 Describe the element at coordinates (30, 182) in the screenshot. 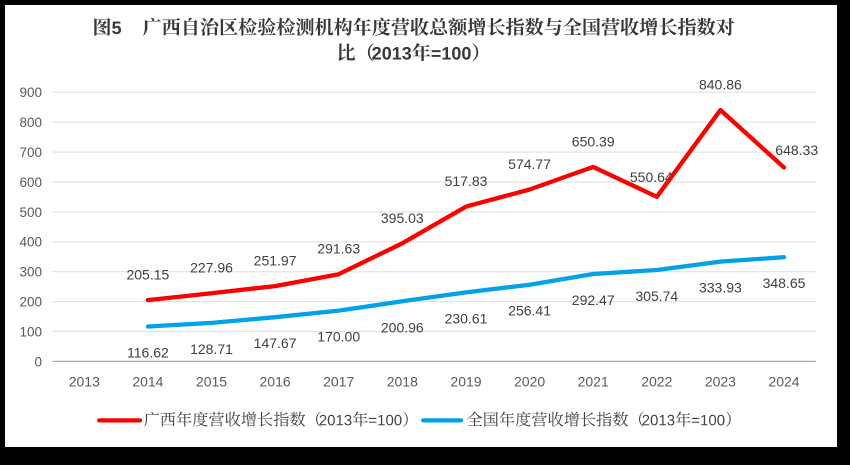

I see `svg-text: 600` at that location.